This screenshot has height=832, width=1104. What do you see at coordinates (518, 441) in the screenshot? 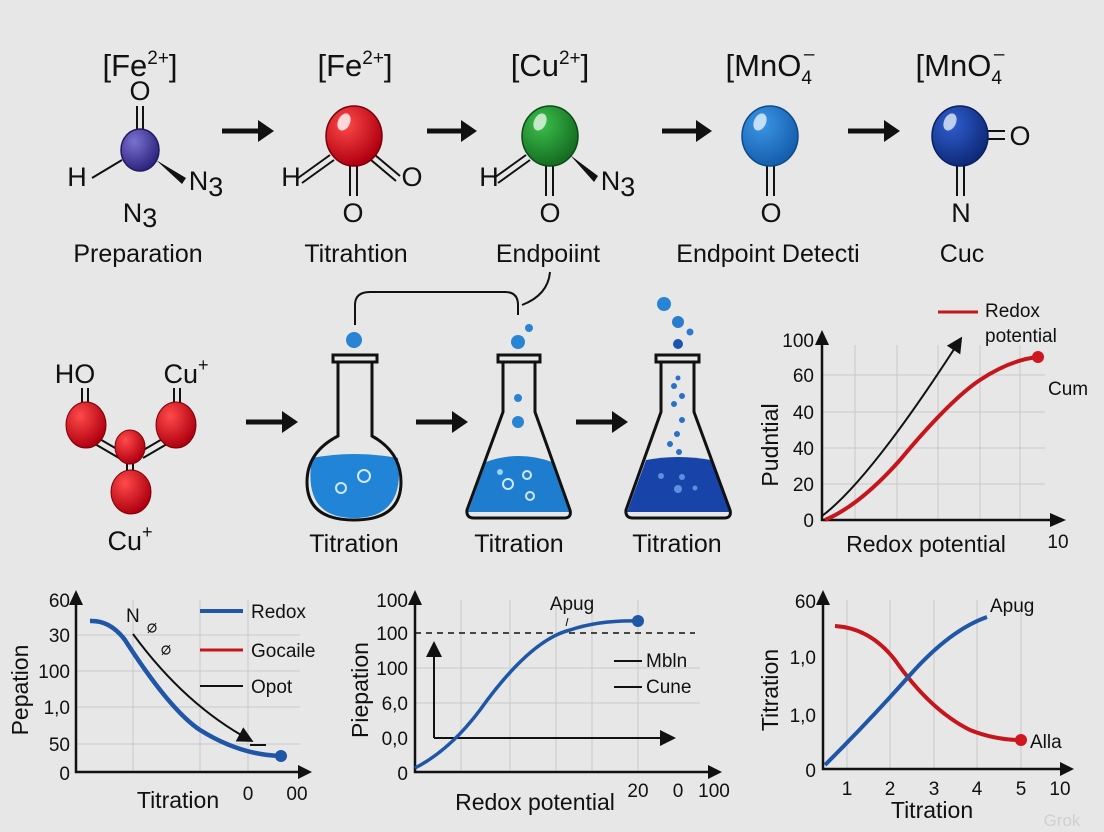
I see `erlenmeyer-flask: Titration` at bounding box center [518, 441].